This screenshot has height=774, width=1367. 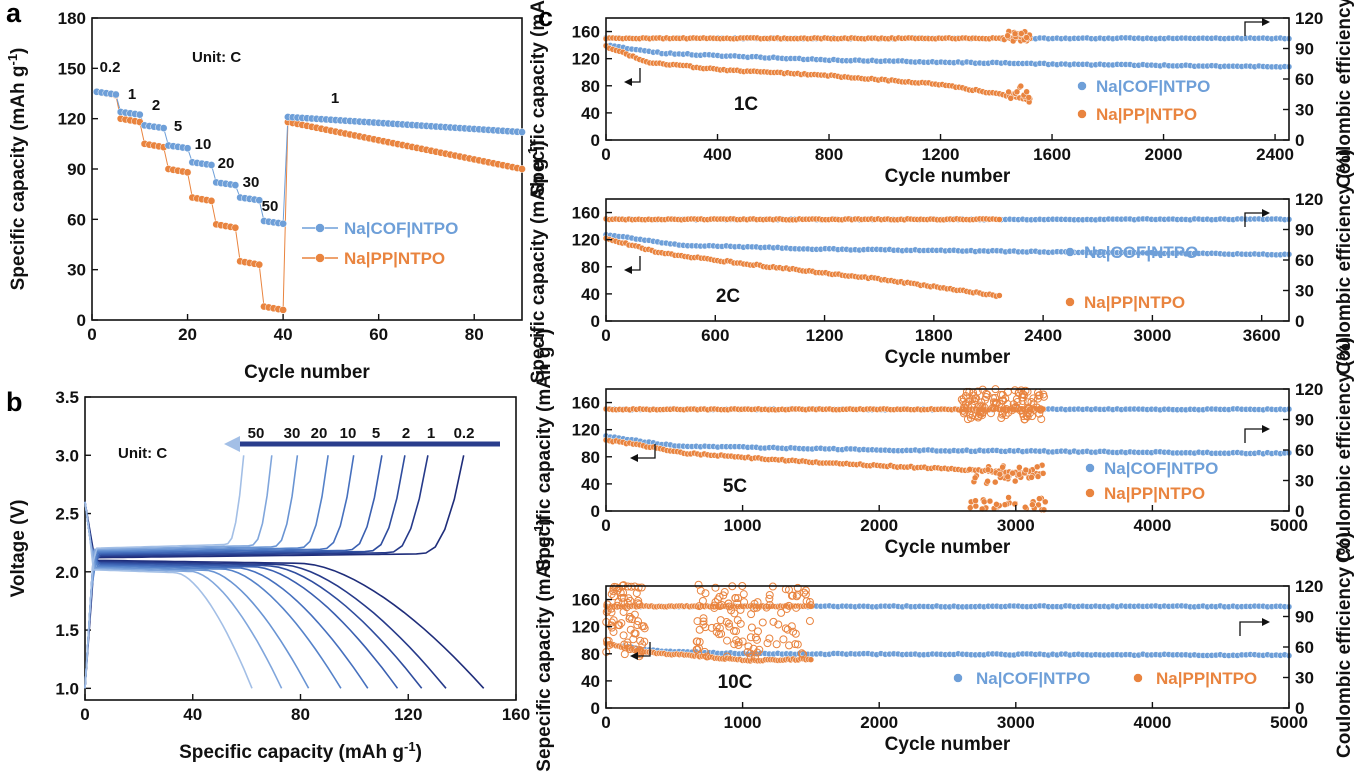 I want to click on x-tick-label: 800, so click(x=829, y=154).